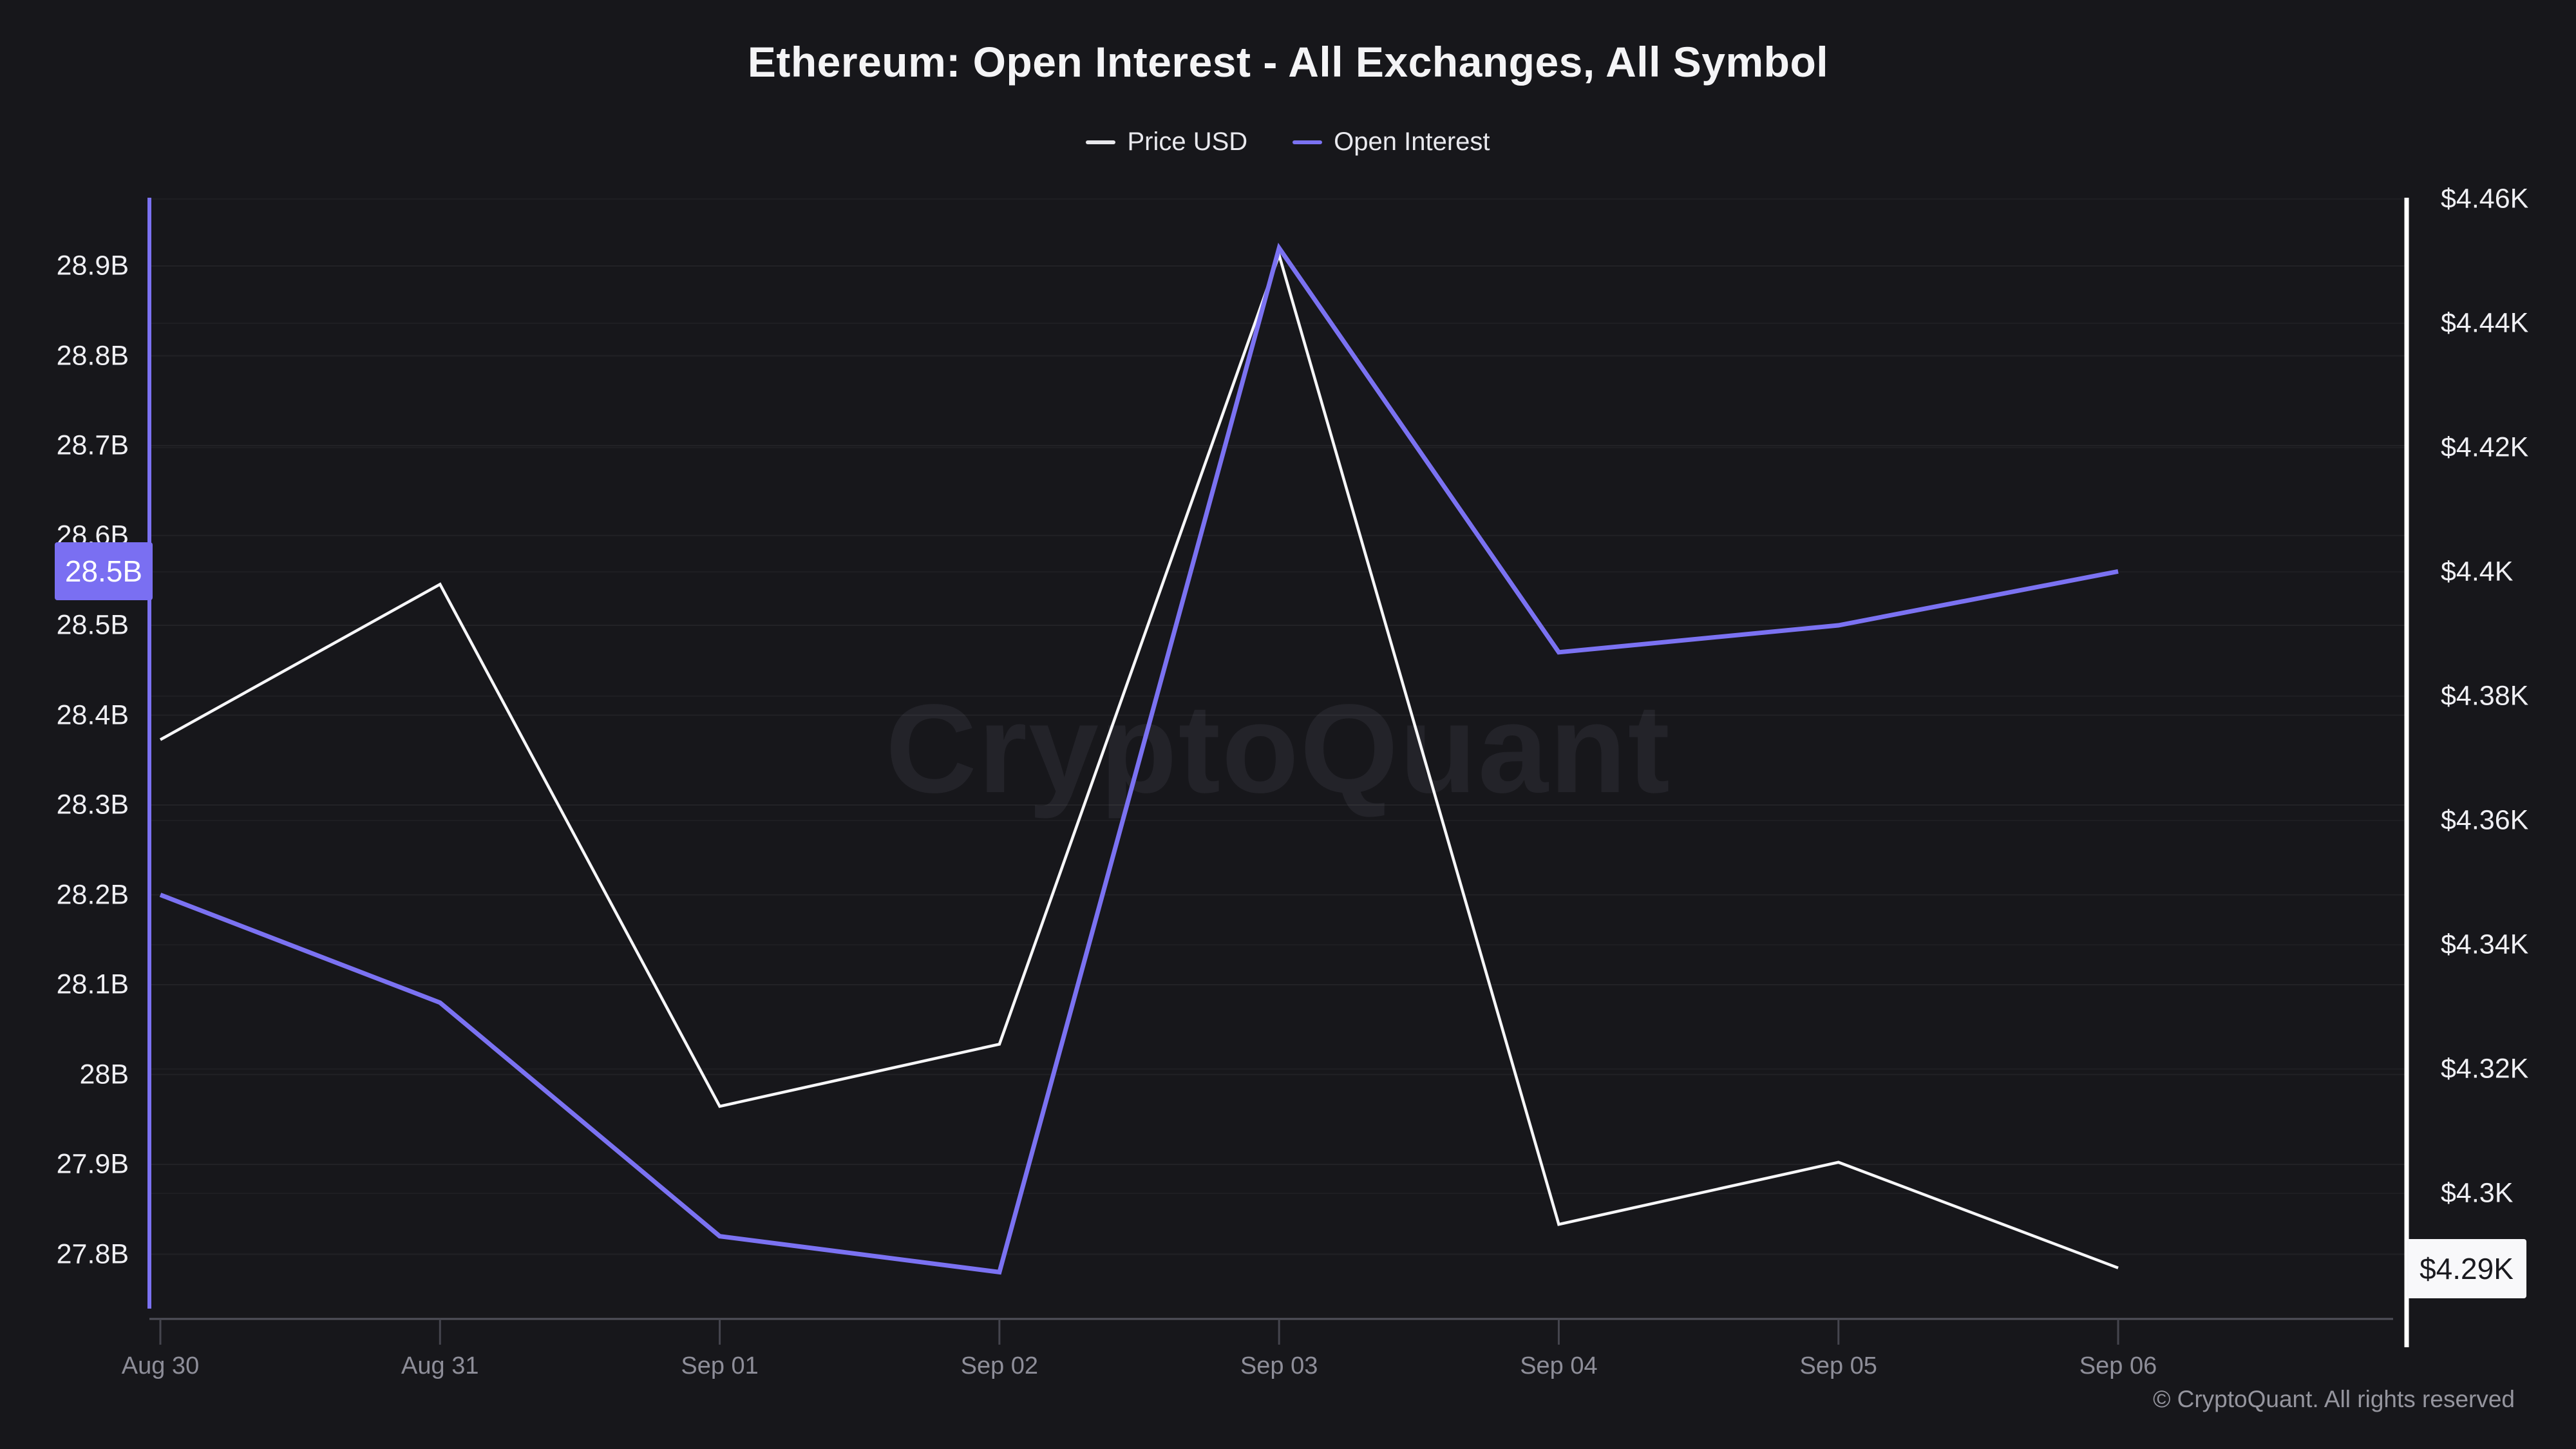  Describe the element at coordinates (92, 1164) in the screenshot. I see `y-tick-label-left: 27.9B` at that location.